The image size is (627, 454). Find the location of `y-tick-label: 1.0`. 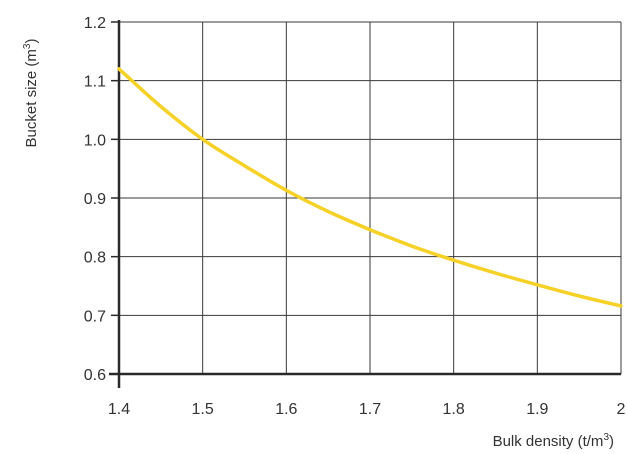

y-tick-label: 1.0 is located at coordinates (95, 140).